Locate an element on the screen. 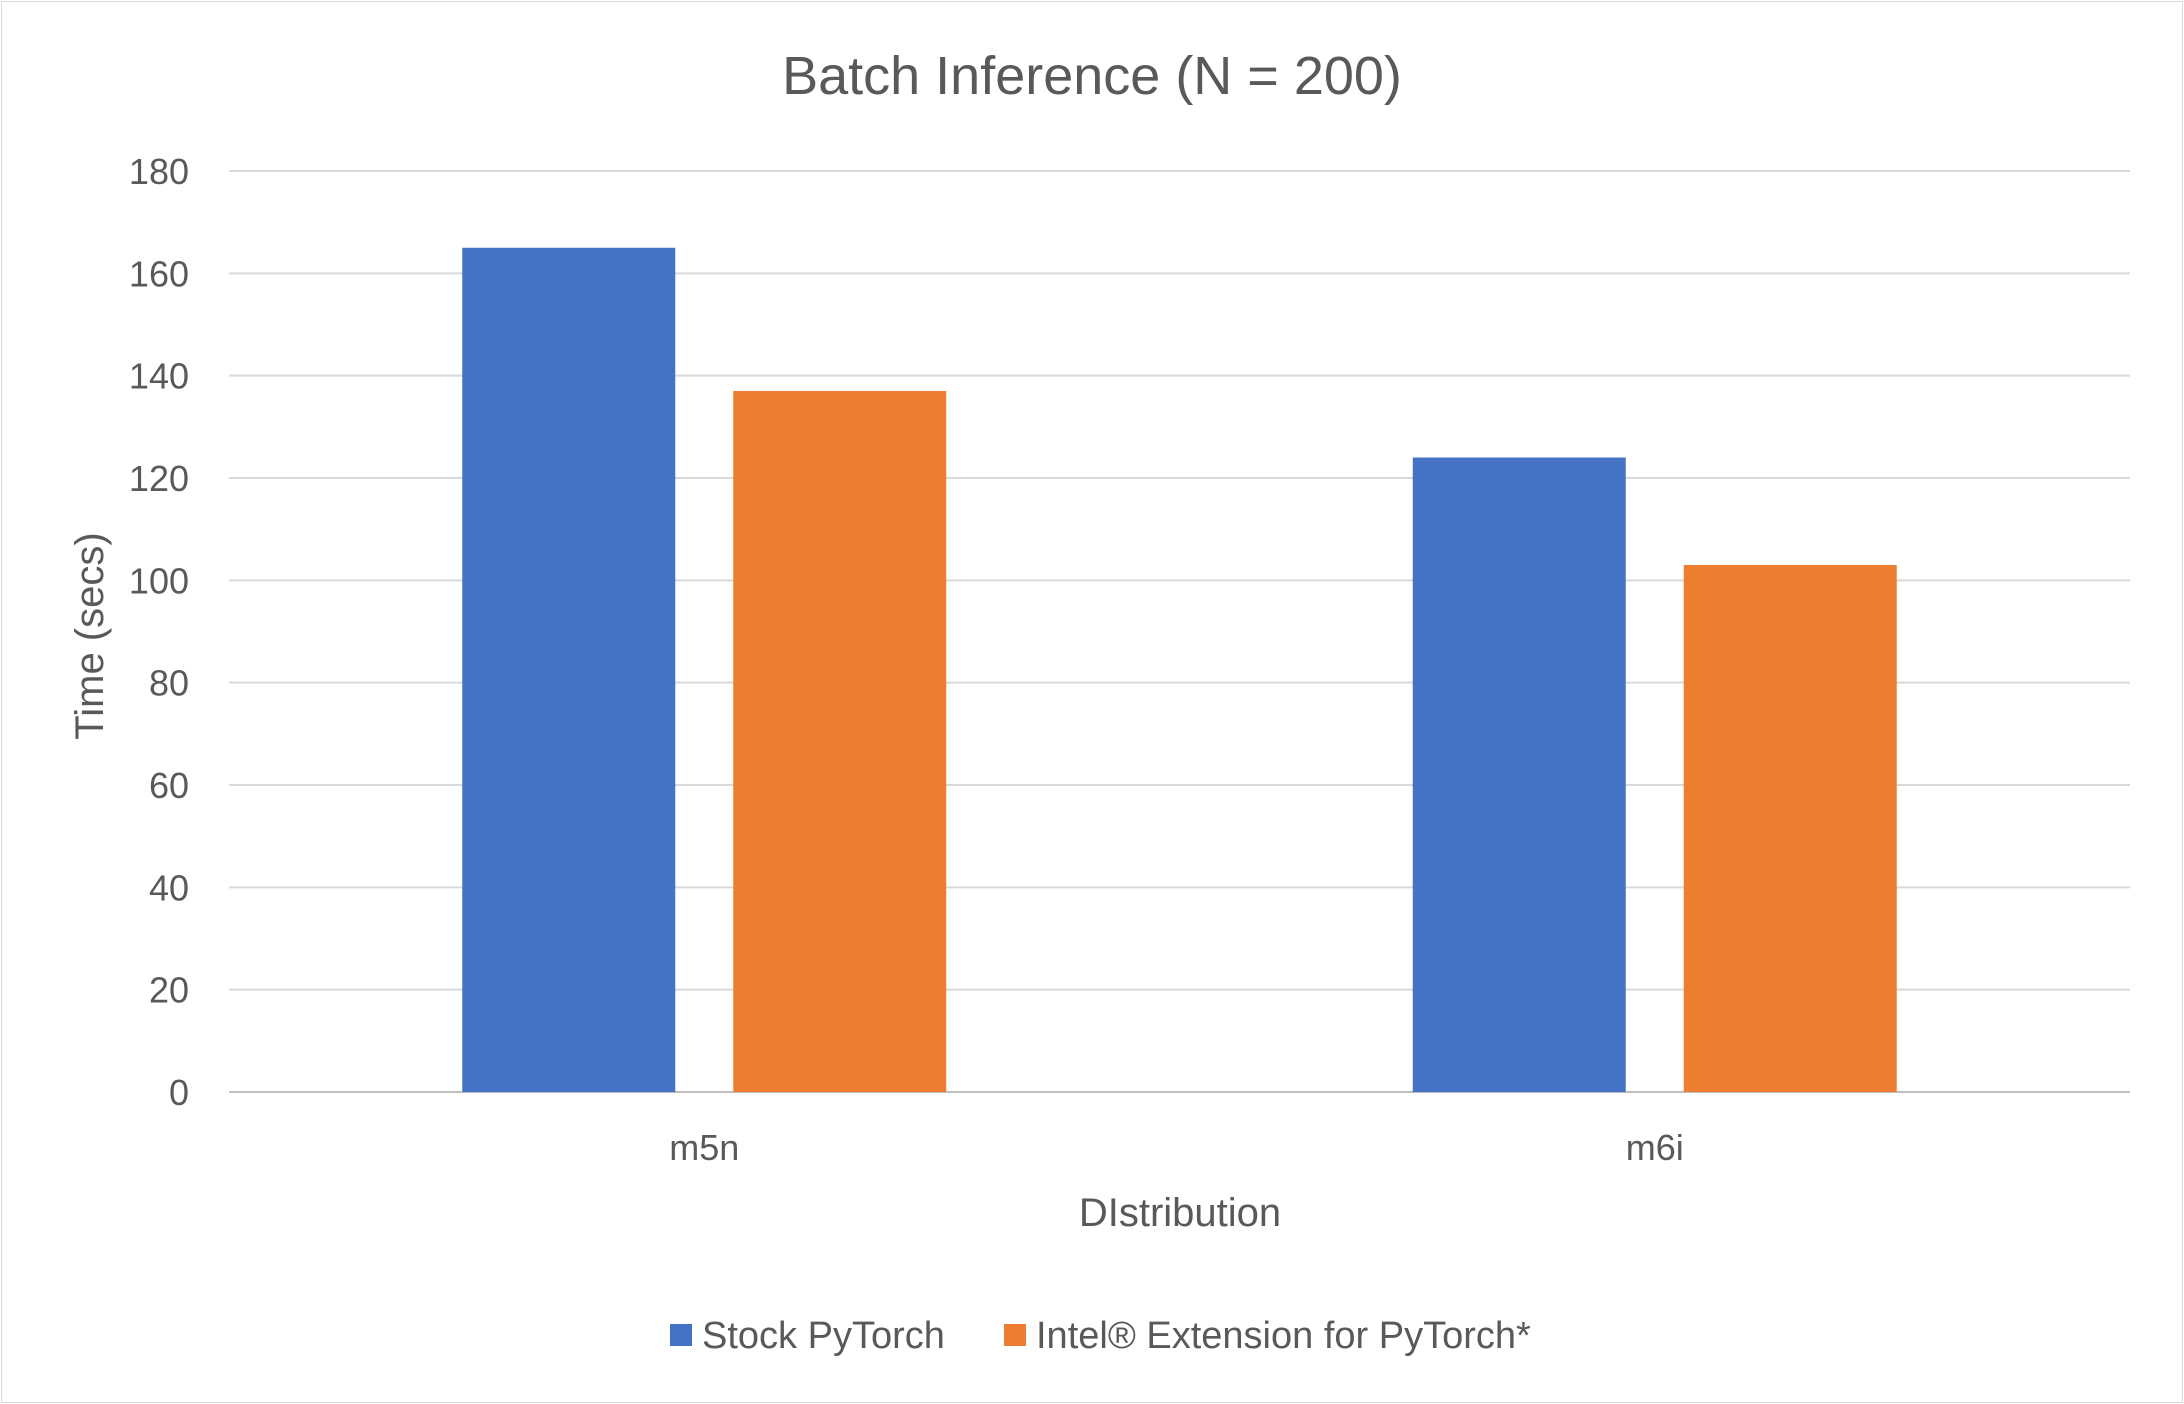 This screenshot has height=1404, width=2184. y-tick-label: 80 is located at coordinates (169, 683).